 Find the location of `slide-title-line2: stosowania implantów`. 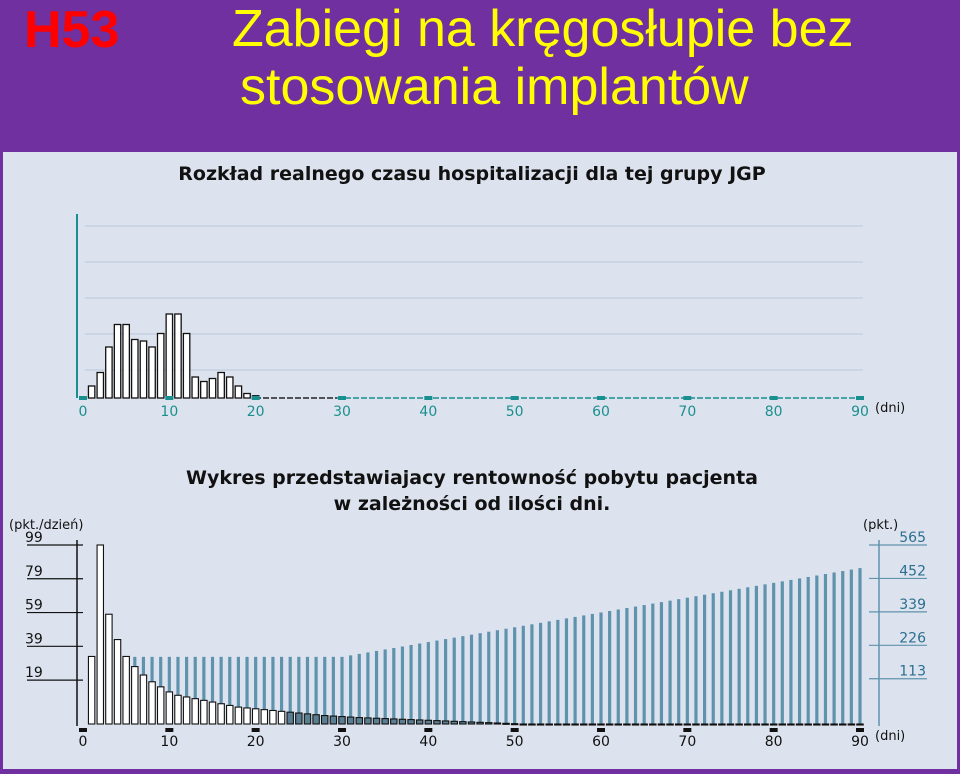

slide-title-line2: stosowania implantów is located at coordinates (494, 87).